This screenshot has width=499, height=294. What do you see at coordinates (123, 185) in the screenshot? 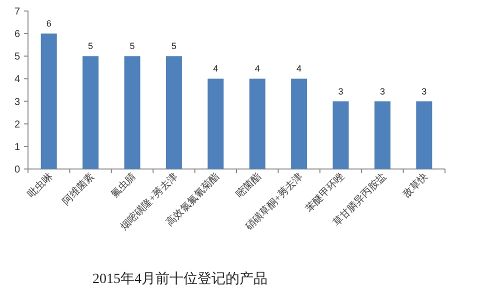
I see `x-tick-label: 氟虫腈` at bounding box center [123, 185].